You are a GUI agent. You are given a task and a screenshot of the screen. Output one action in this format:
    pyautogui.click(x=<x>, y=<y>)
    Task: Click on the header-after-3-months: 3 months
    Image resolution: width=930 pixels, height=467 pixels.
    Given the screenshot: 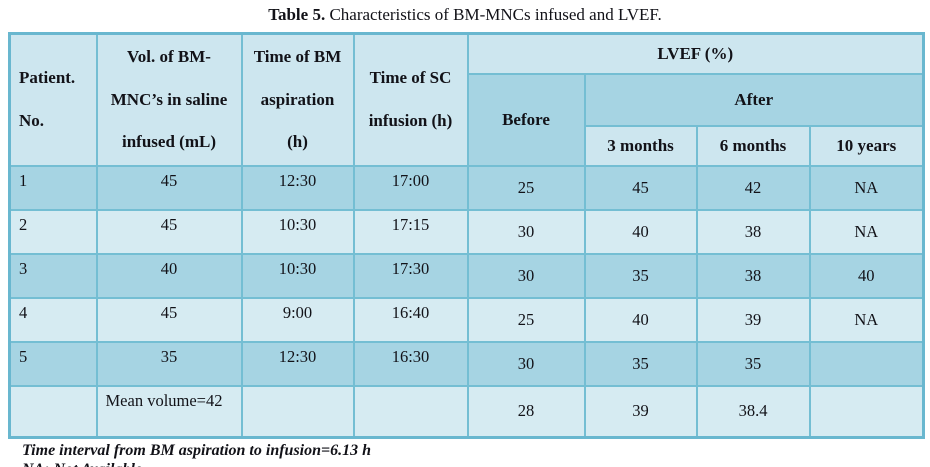 What is the action you would take?
    pyautogui.click(x=640, y=145)
    